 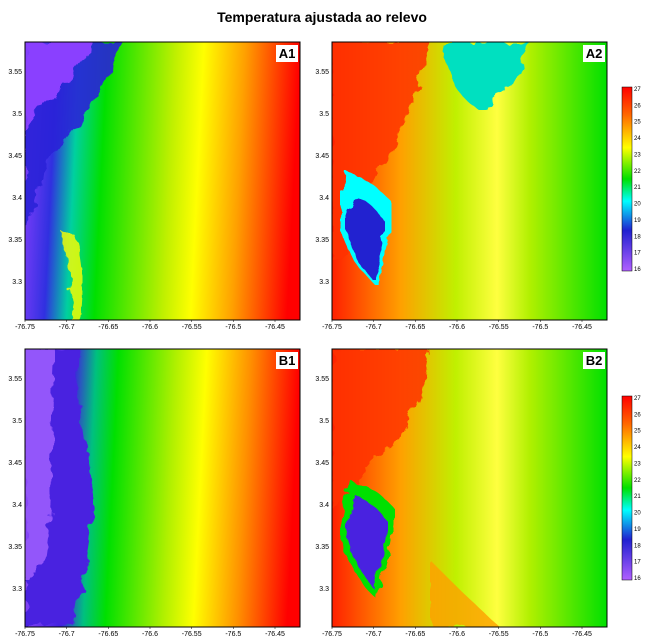 I want to click on panel-a1-label: A1, so click(x=287, y=53).